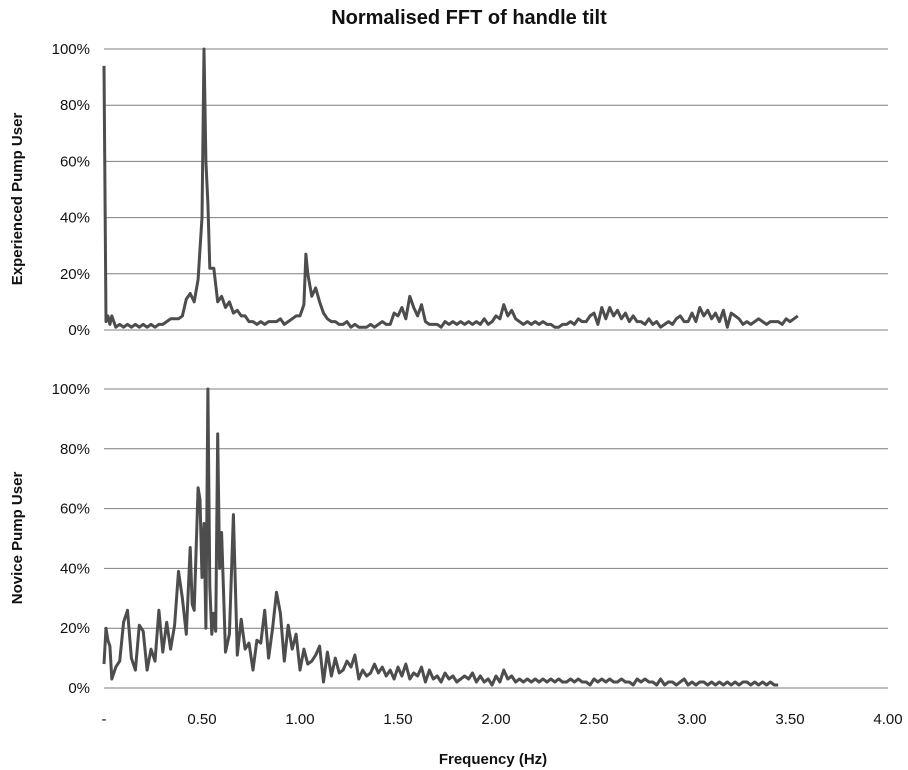 This screenshot has width=908, height=770. I want to click on x-tick-label: 4.00, so click(887, 719).